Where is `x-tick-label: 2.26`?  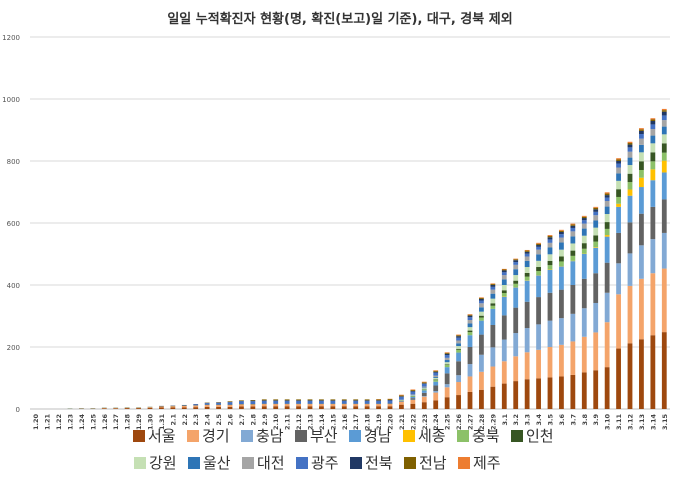 x-tick-label: 2.26 is located at coordinates (459, 422).